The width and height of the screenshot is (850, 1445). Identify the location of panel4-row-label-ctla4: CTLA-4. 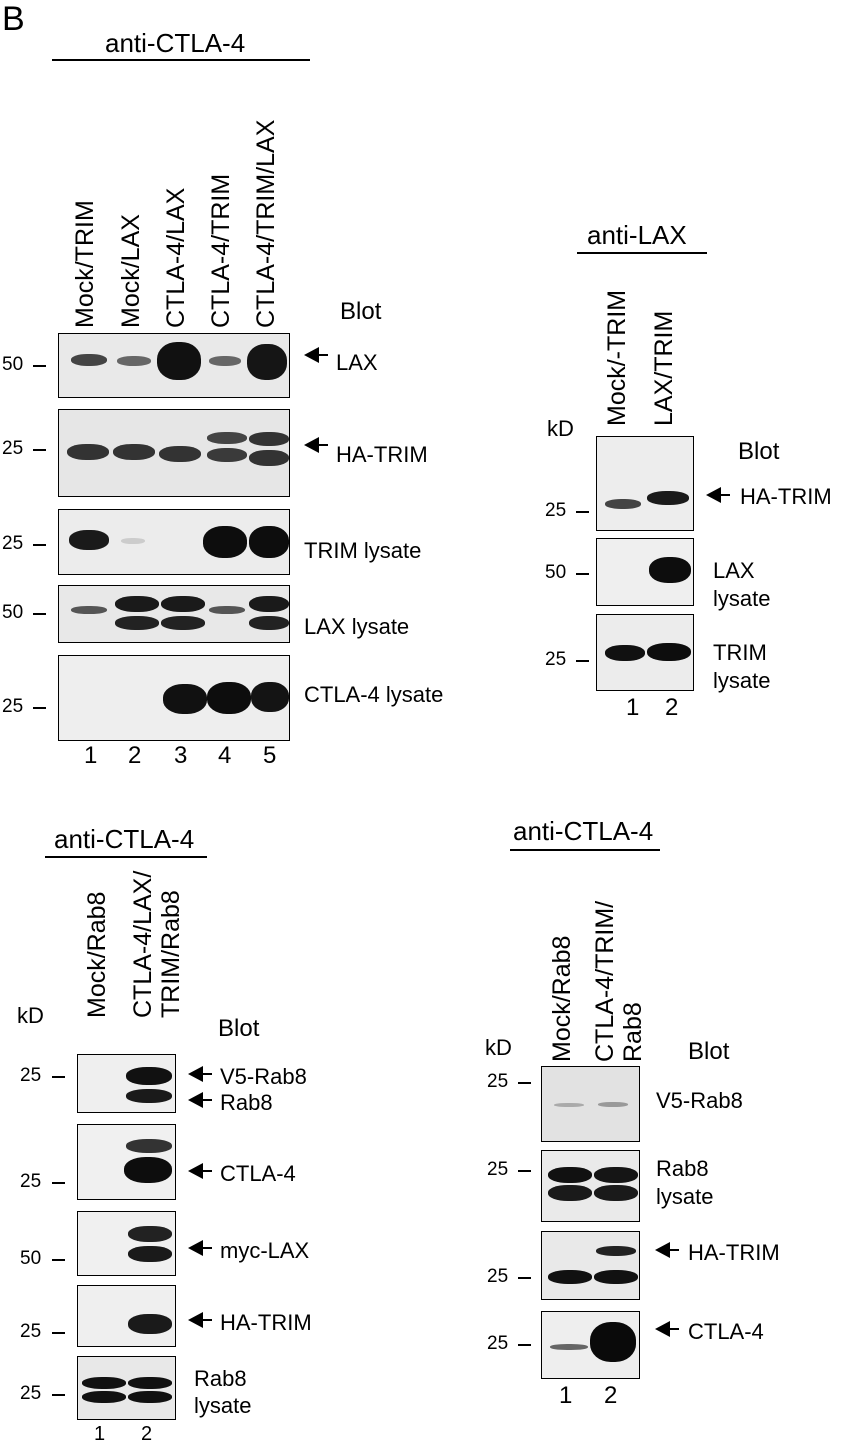
(726, 1331).